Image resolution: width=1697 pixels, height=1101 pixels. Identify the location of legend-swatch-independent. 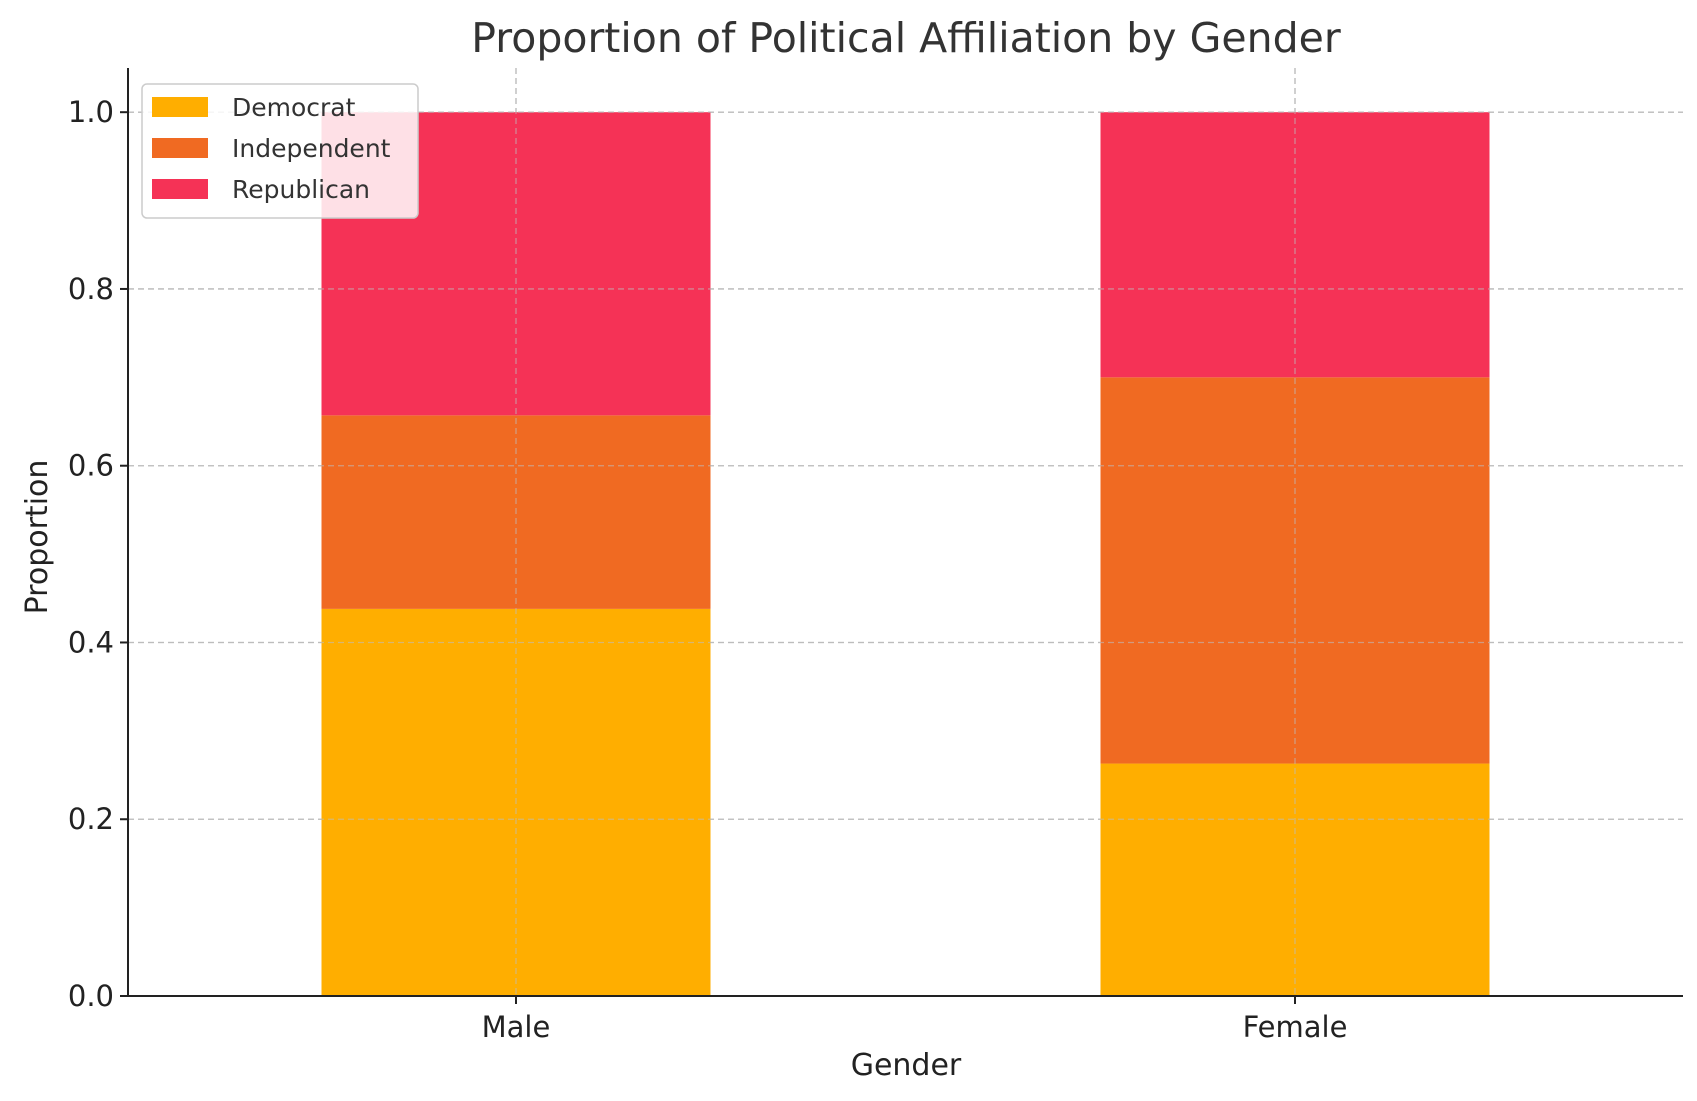
(180, 148).